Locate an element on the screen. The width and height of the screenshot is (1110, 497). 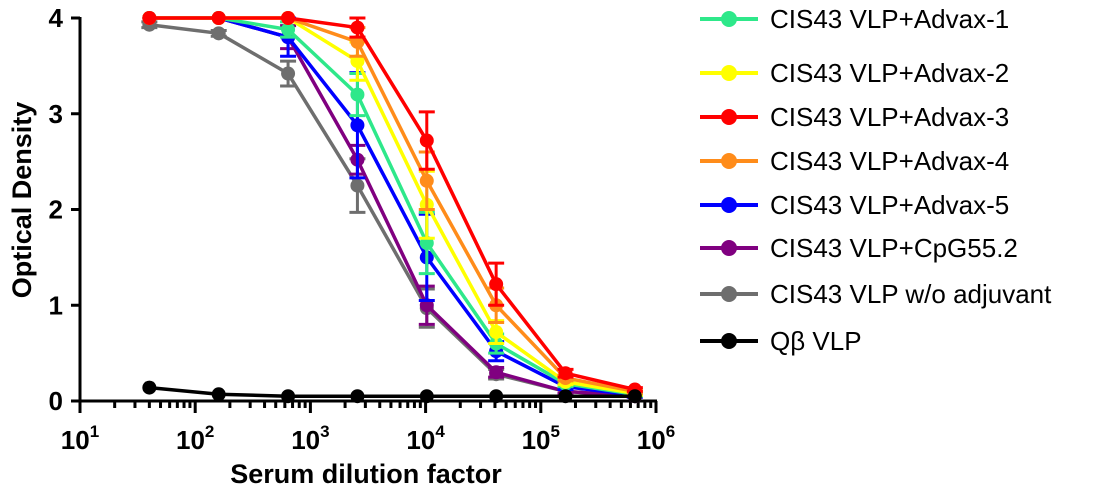
legend-item: CIS43 VLP+Advax-3 is located at coordinates (854, 117).